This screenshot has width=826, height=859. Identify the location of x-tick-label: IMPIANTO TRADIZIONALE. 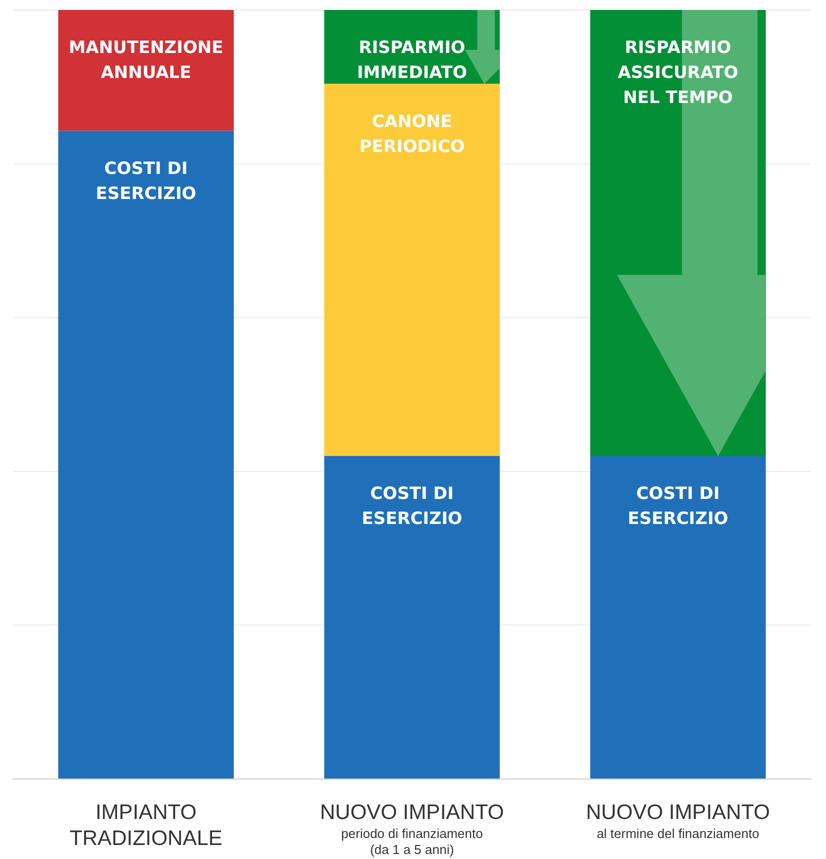
(146, 826).